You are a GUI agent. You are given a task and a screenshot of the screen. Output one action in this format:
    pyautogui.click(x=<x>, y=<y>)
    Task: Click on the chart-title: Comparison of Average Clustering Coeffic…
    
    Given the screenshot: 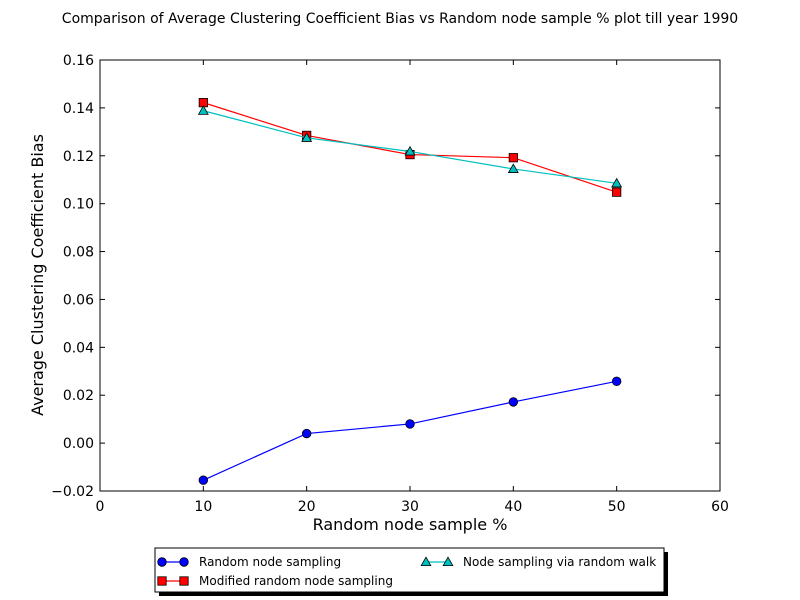 What is the action you would take?
    pyautogui.click(x=400, y=19)
    